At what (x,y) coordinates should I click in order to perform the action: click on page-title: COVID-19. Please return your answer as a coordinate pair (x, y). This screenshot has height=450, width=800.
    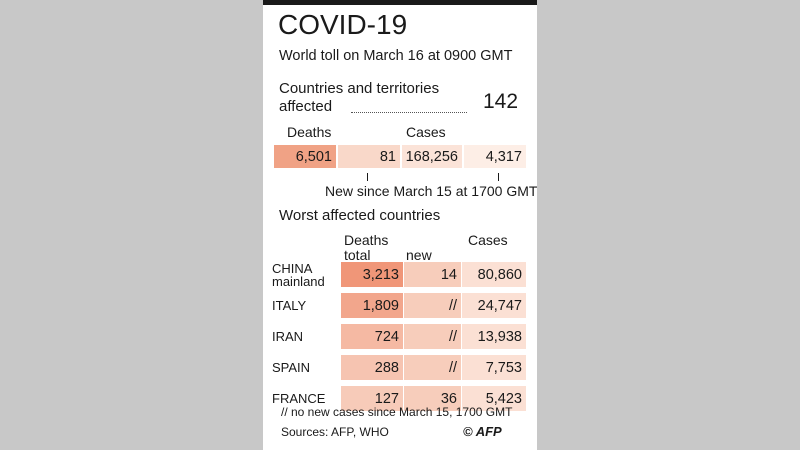
    Looking at the image, I should click on (343, 24).